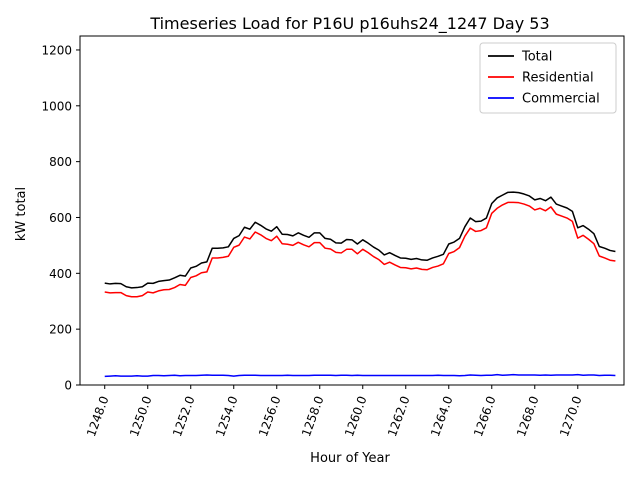 This screenshot has width=640, height=480. I want to click on y-tick-label: 0, so click(68, 386).